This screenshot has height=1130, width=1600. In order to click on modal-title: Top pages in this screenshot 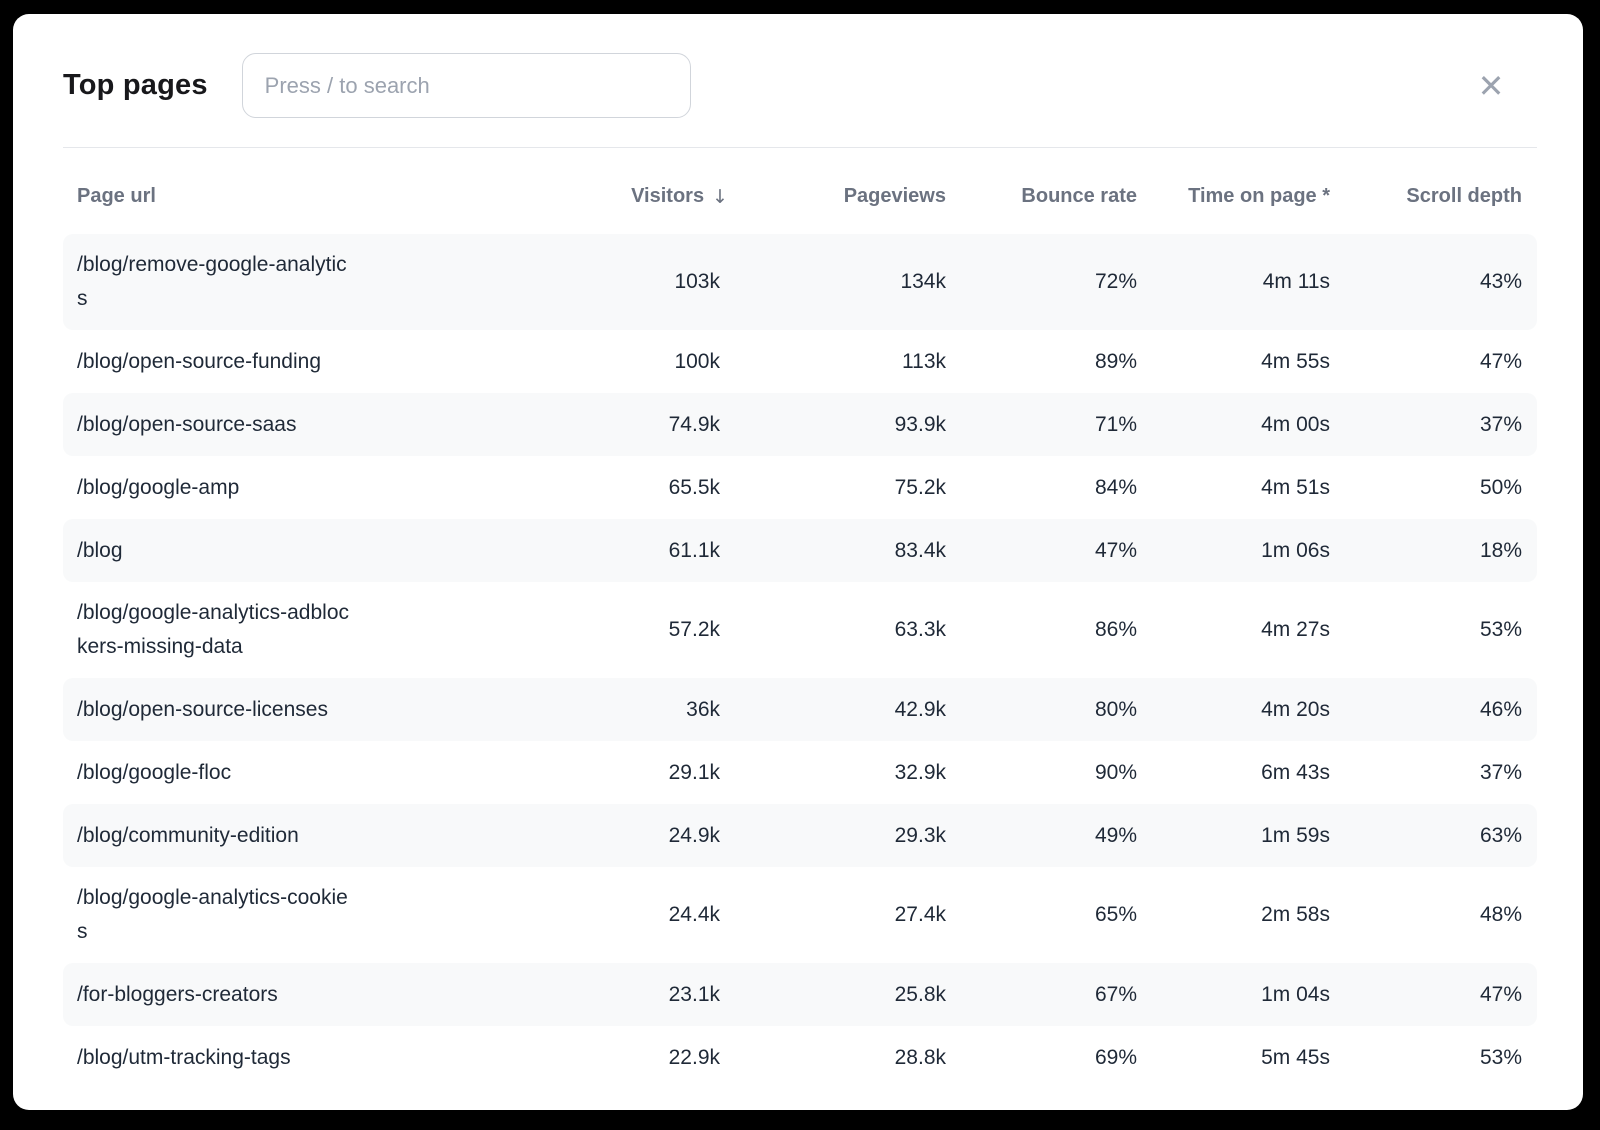, I will do `click(135, 85)`.